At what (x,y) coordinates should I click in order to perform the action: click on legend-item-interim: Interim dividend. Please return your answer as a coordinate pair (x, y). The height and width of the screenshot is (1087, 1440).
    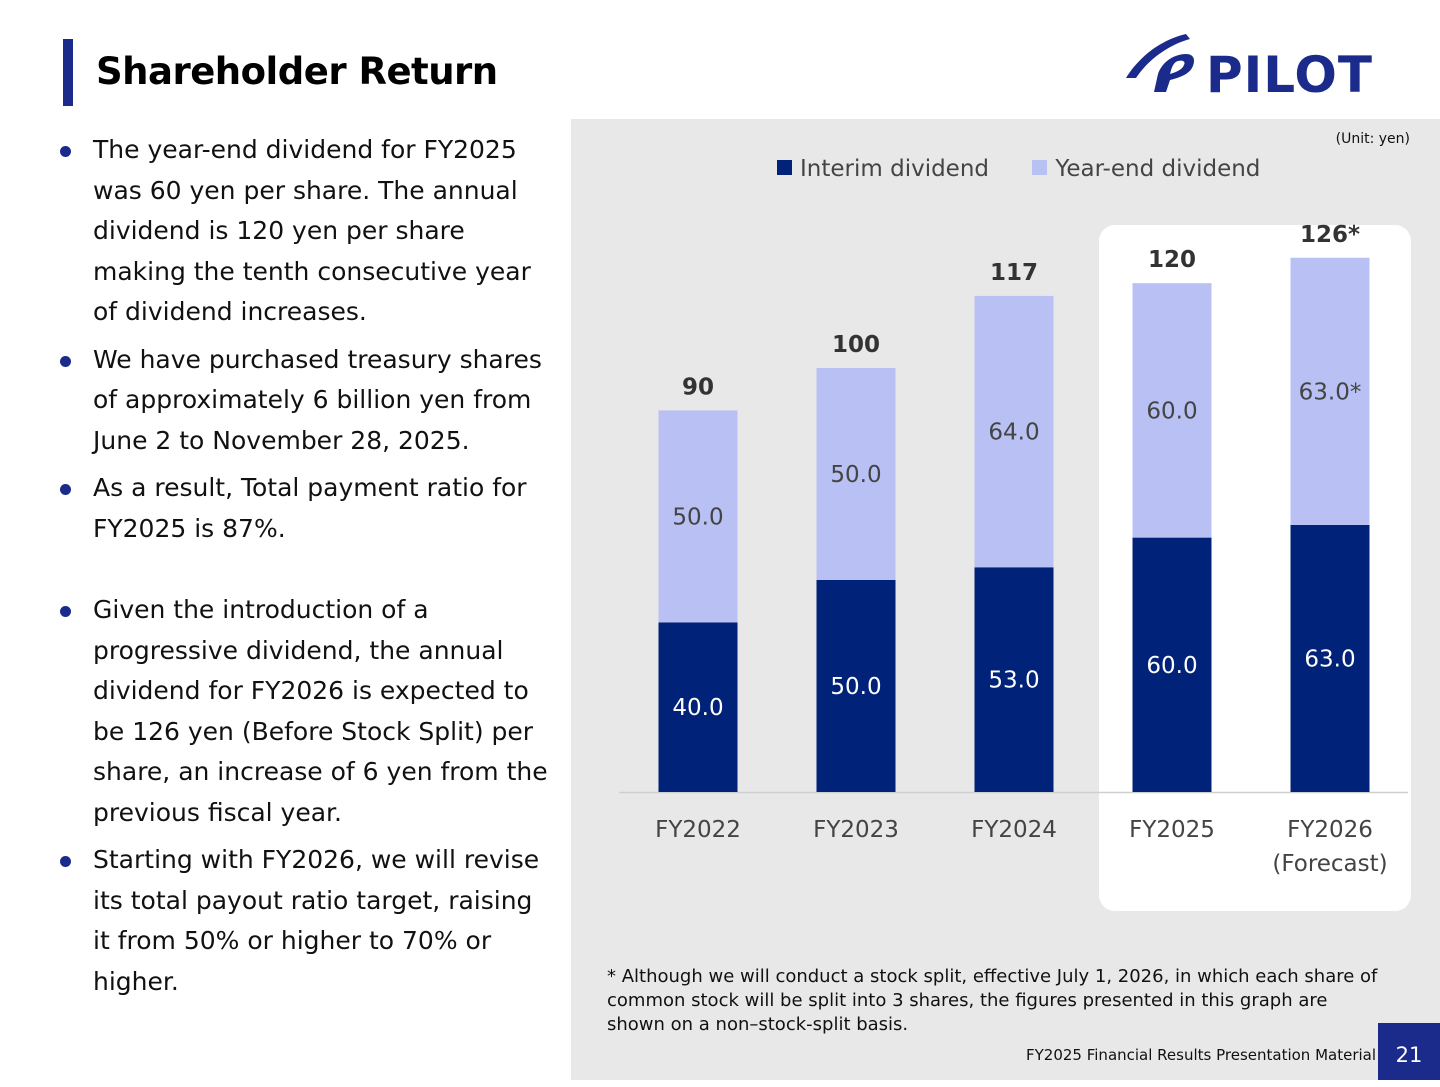
    Looking at the image, I should click on (883, 169).